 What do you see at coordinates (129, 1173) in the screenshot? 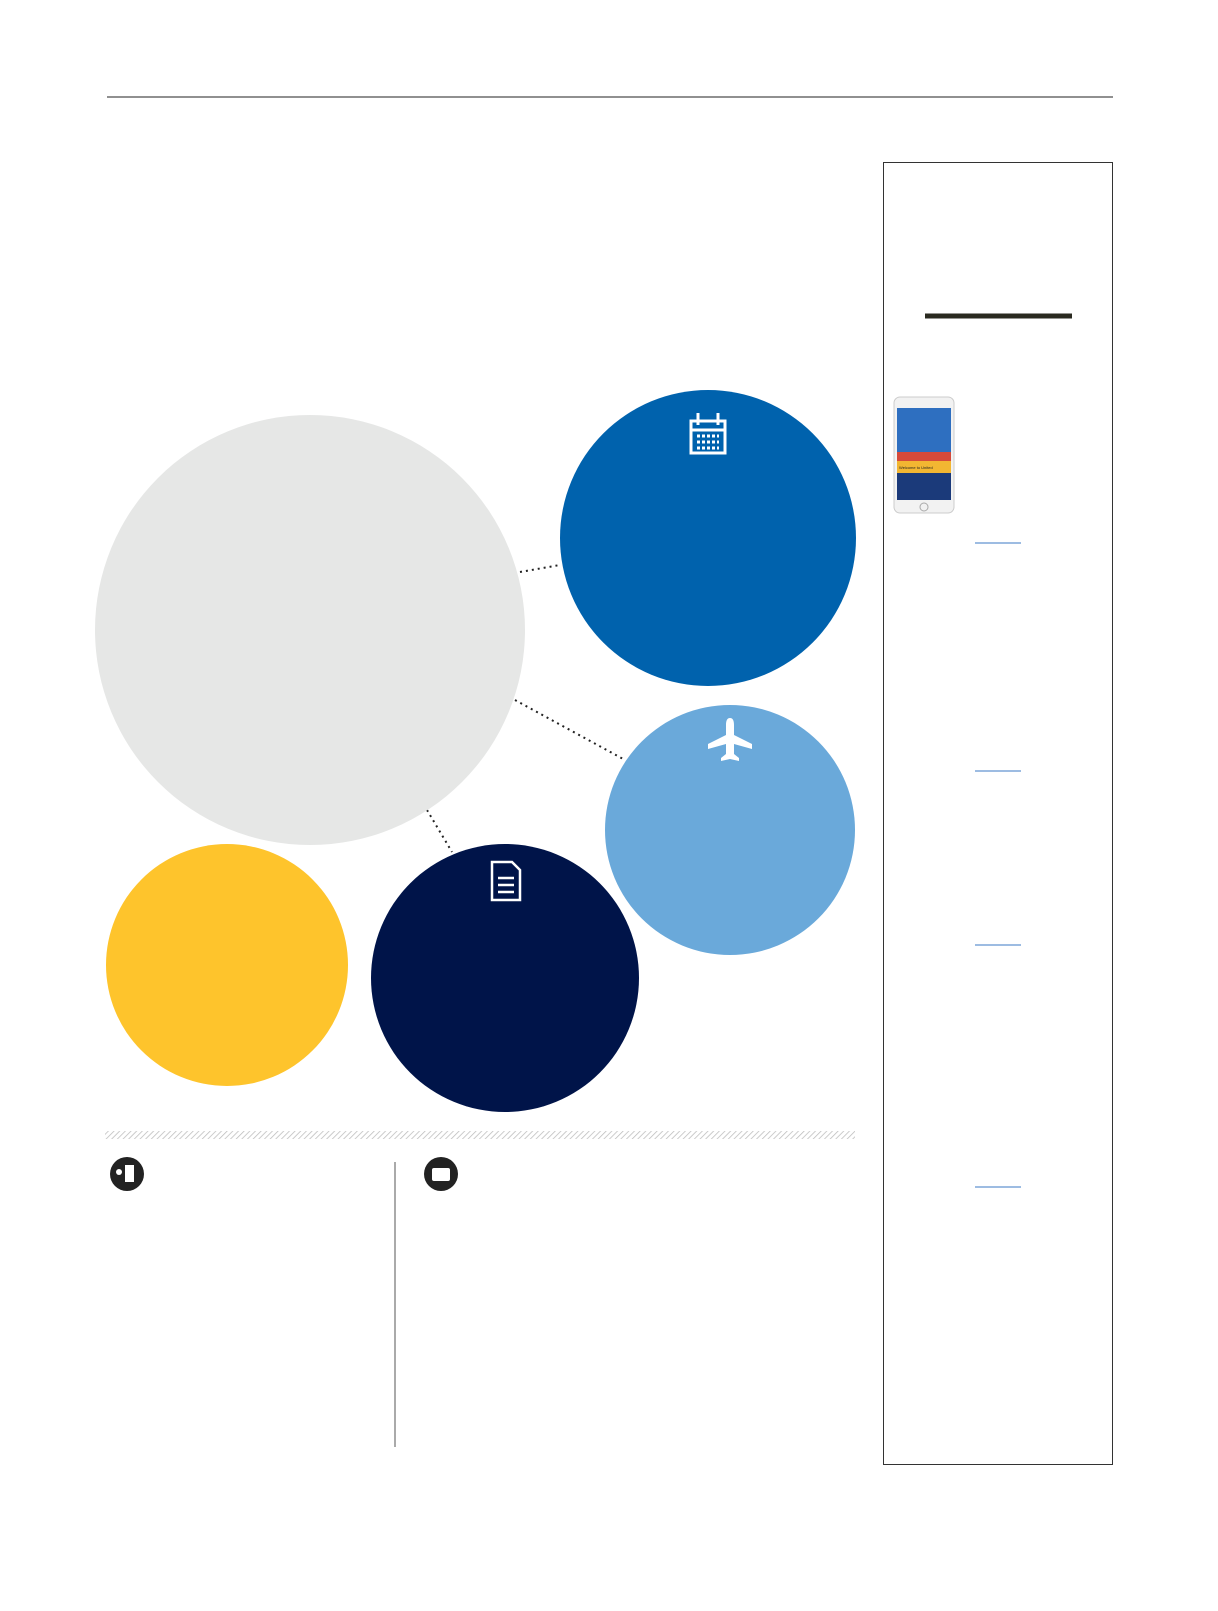
I see `hotel-icon-building` at bounding box center [129, 1173].